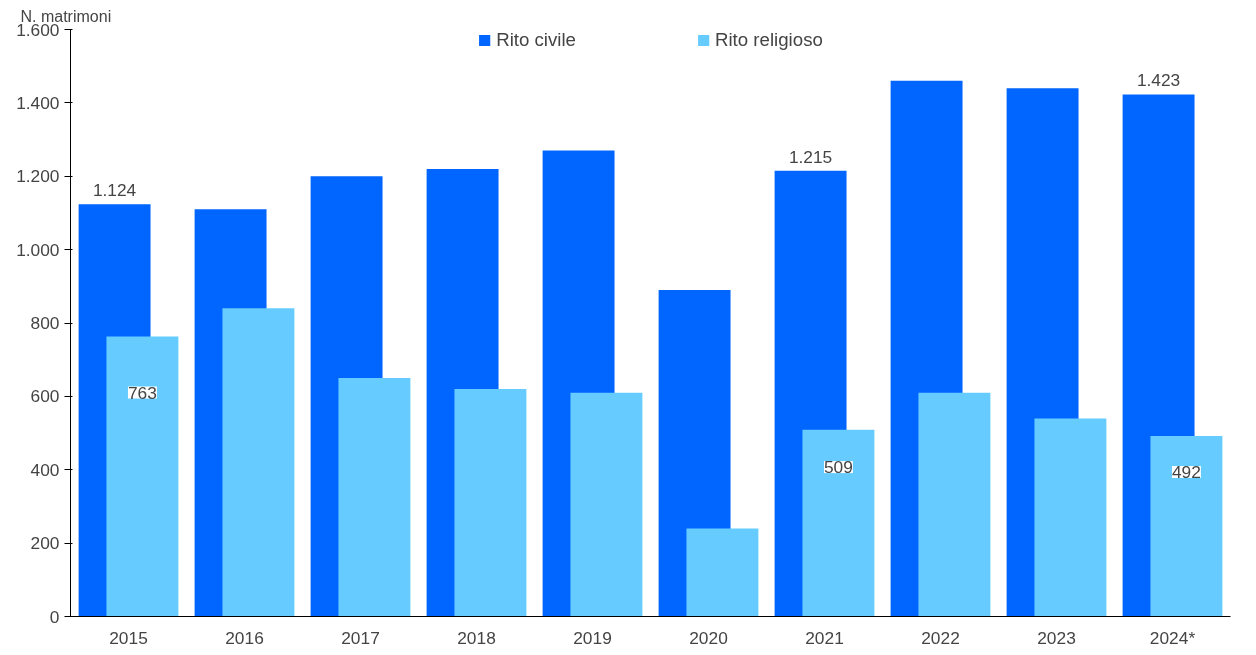 Image resolution: width=1256 pixels, height=655 pixels. Describe the element at coordinates (45, 543) in the screenshot. I see `y-tick-label: 200` at that location.